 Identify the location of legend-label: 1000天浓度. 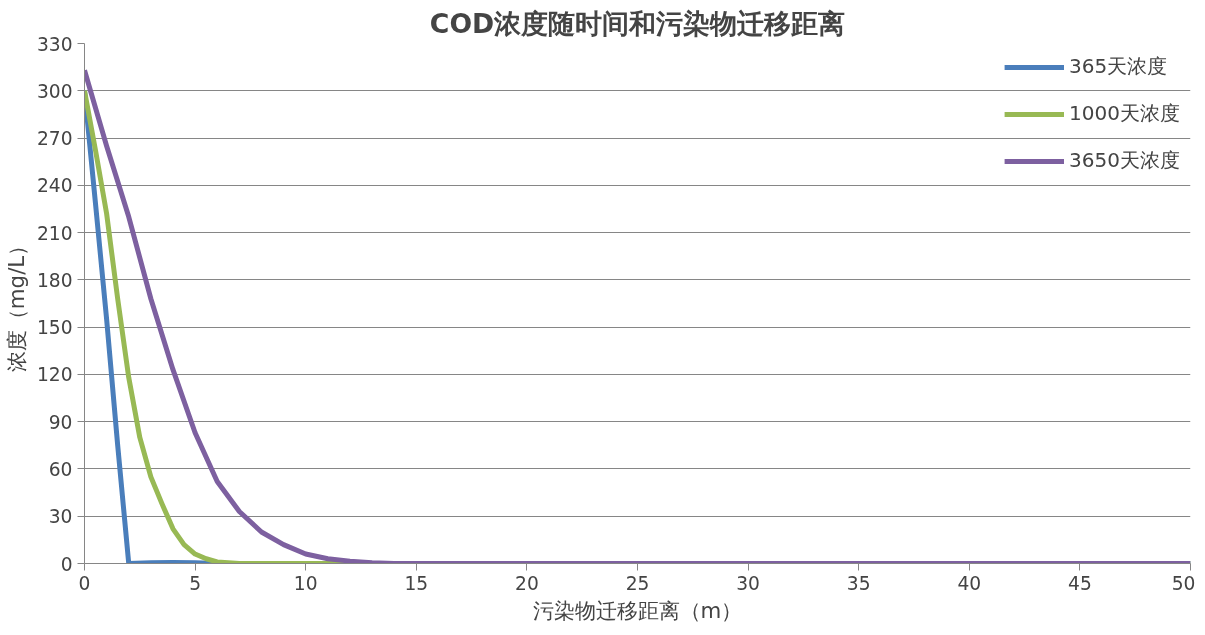
(1124, 113).